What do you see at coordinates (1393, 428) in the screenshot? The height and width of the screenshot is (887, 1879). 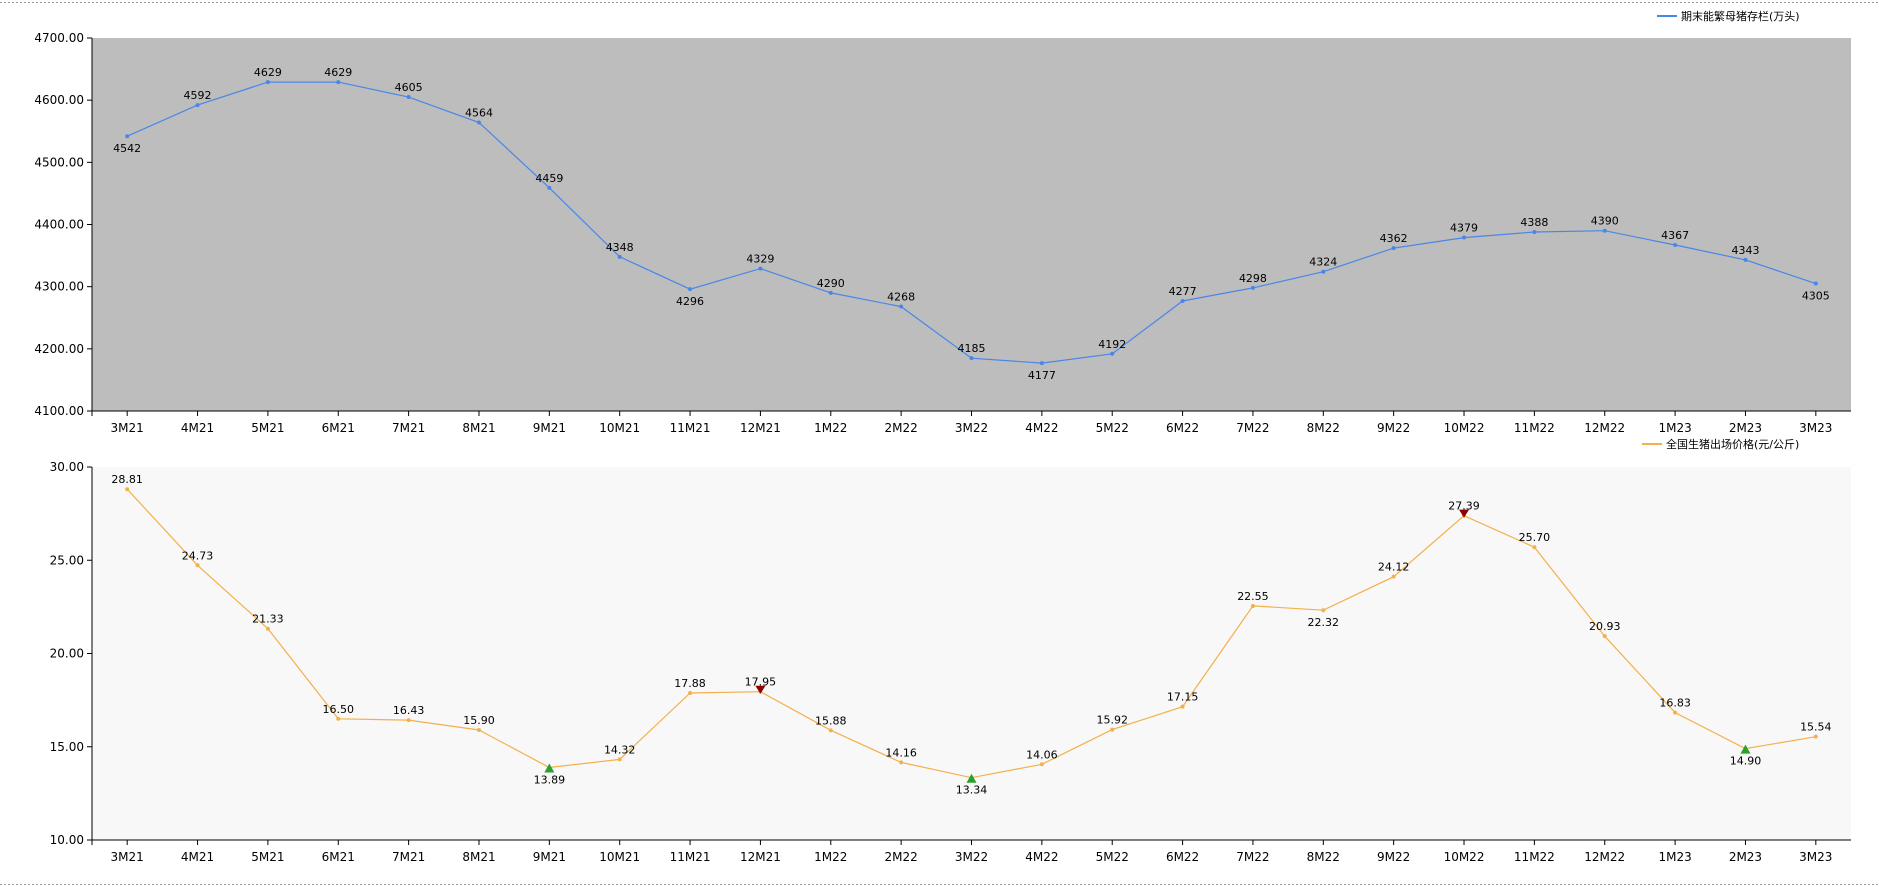 I see `x-tick-label: 9M22` at bounding box center [1393, 428].